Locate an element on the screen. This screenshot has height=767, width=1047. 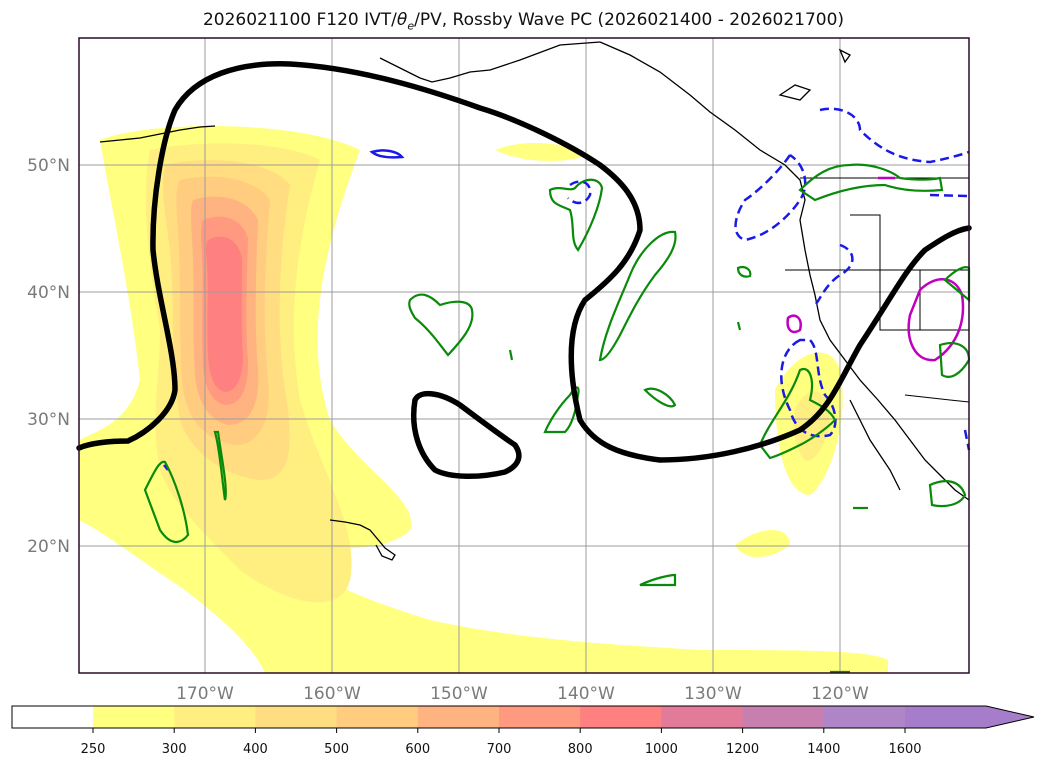
lat-labels: 50°N 40°N 30°N 20°N is located at coordinates (48, 356).